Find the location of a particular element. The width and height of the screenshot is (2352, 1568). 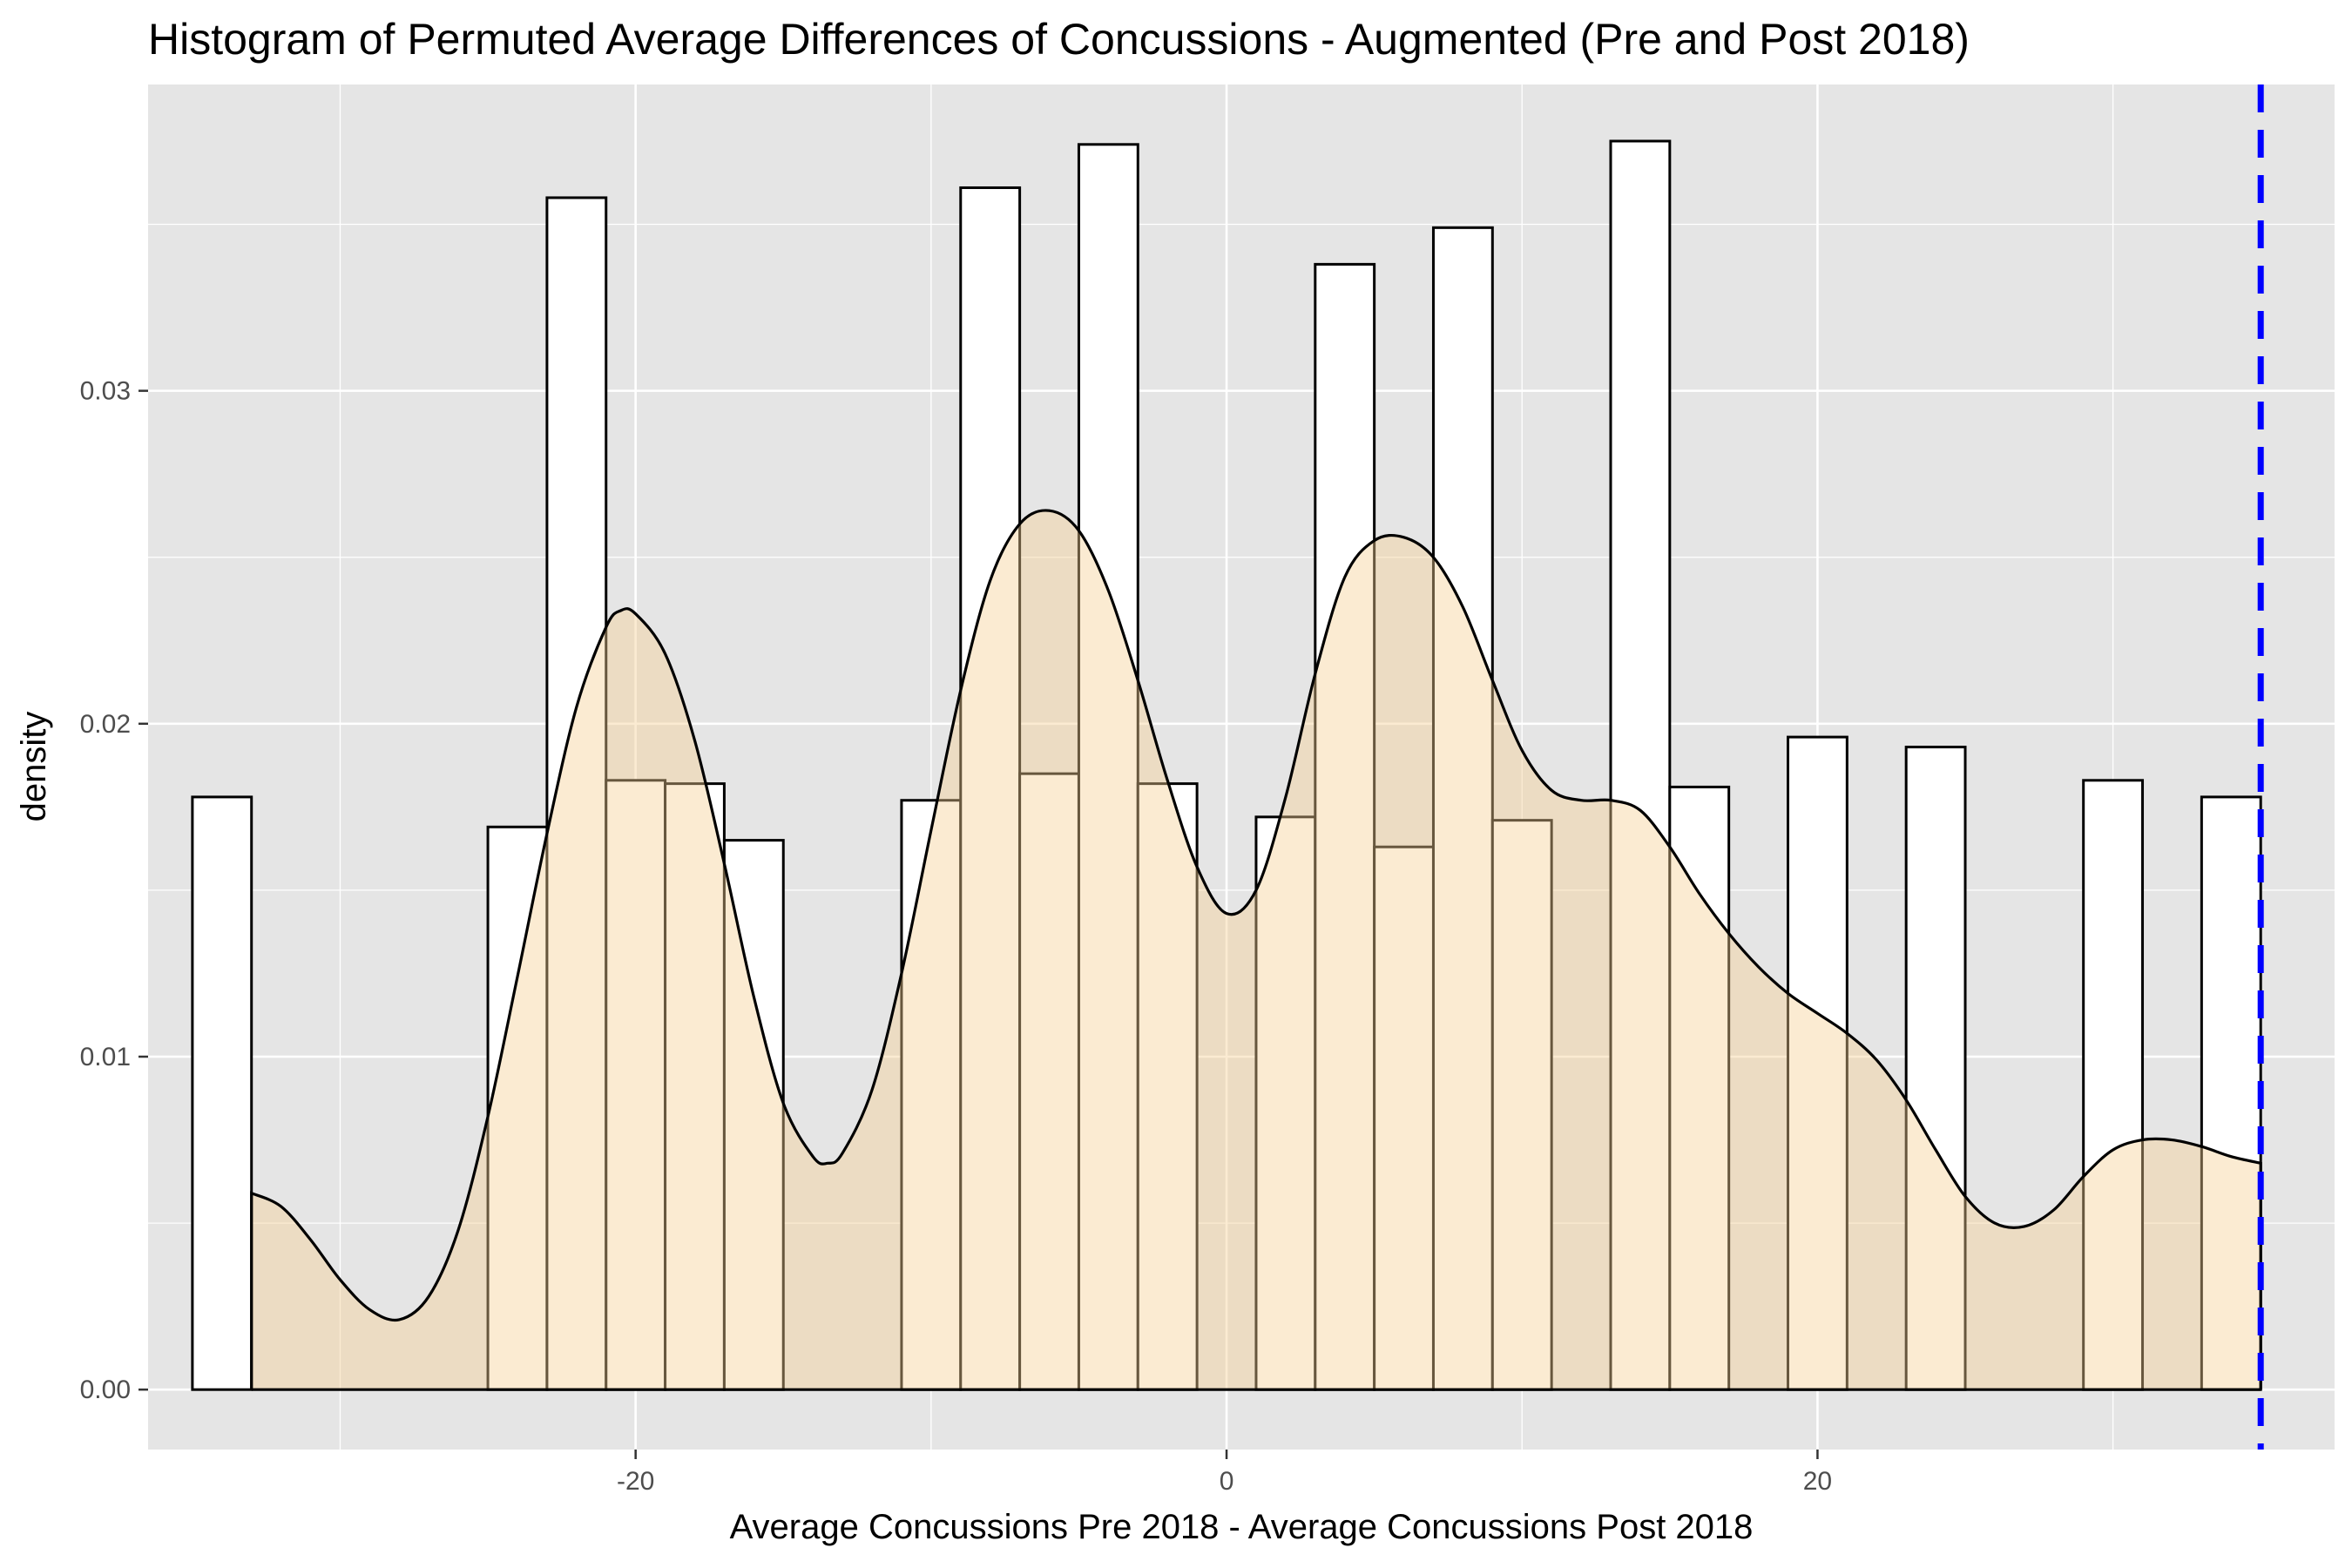

y-axis-title: density is located at coordinates (34, 767).